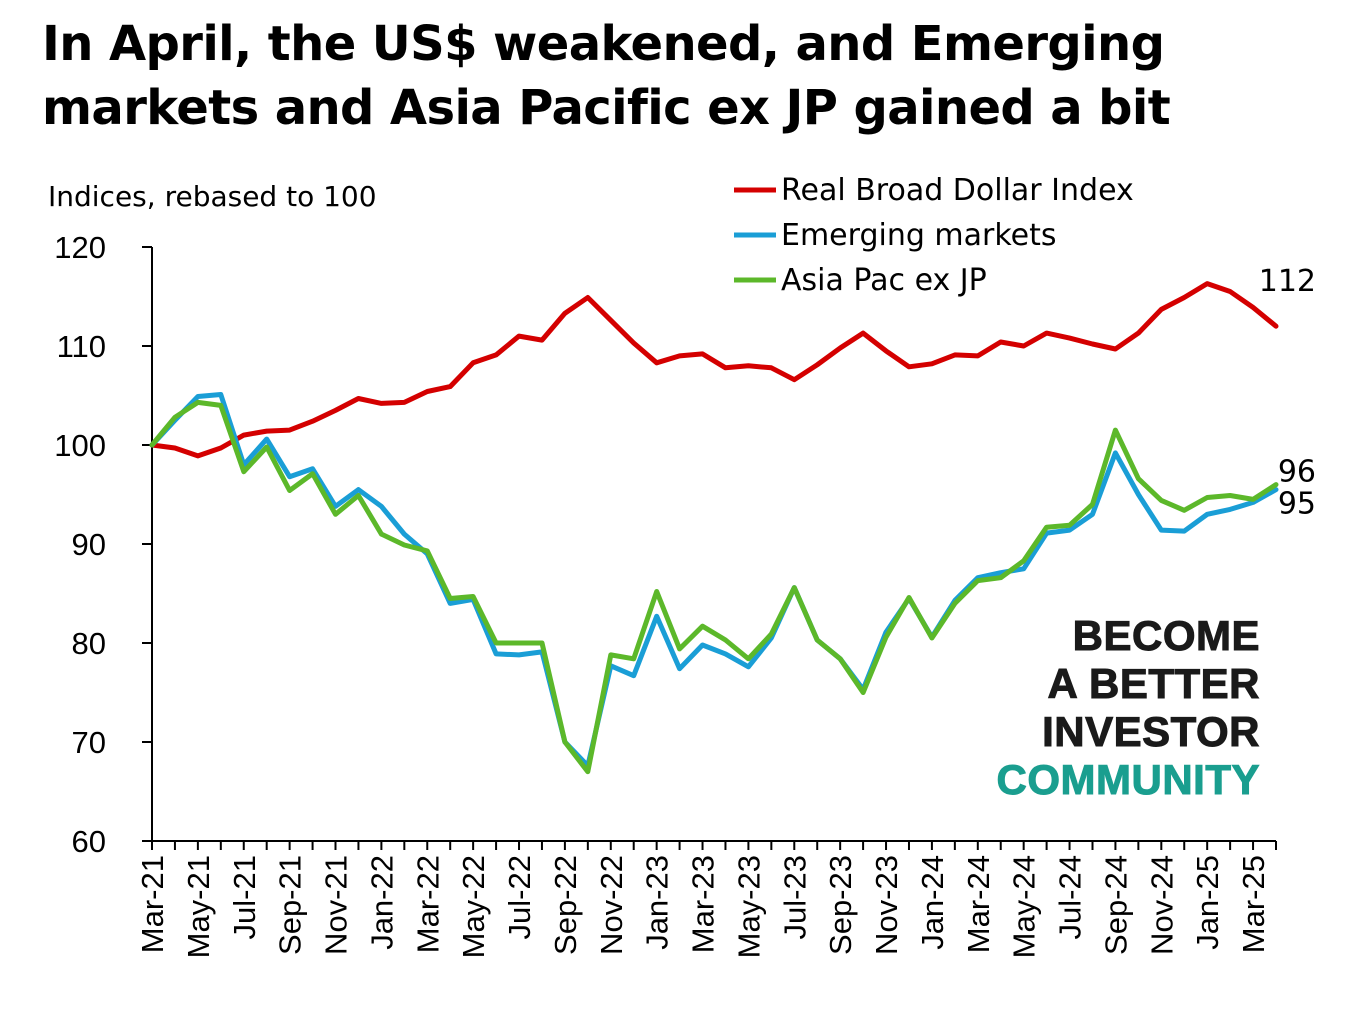 Image resolution: width=1370 pixels, height=1024 pixels. Describe the element at coordinates (748, 906) in the screenshot. I see `x-tick-label: May-23` at that location.